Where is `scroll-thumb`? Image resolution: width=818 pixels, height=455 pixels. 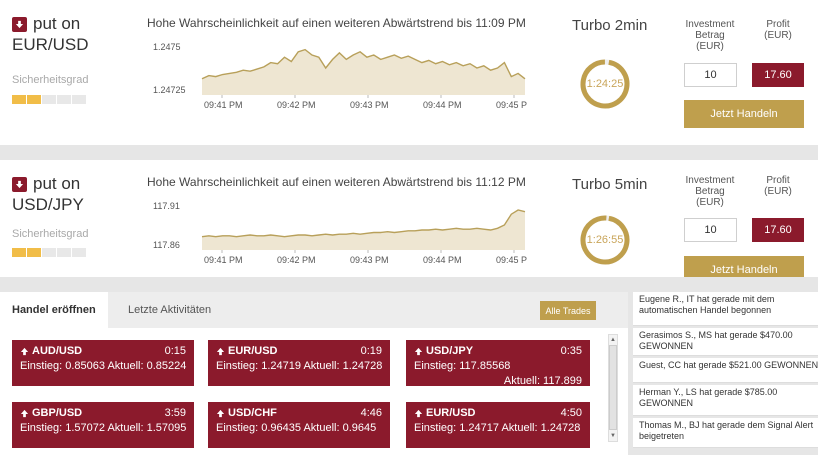
scroll-thumb is located at coordinates (613, 387).